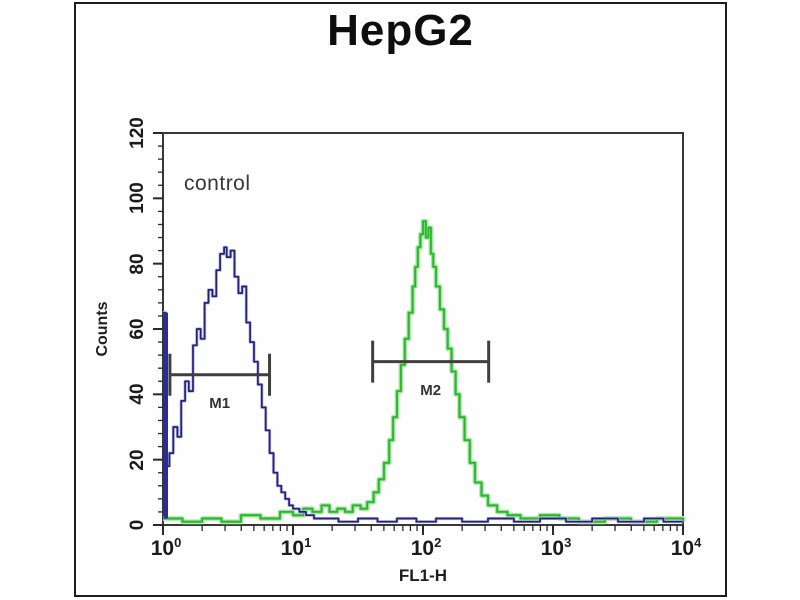 The image size is (800, 600). What do you see at coordinates (137, 329) in the screenshot?
I see `y-tick-label: 60` at bounding box center [137, 329].